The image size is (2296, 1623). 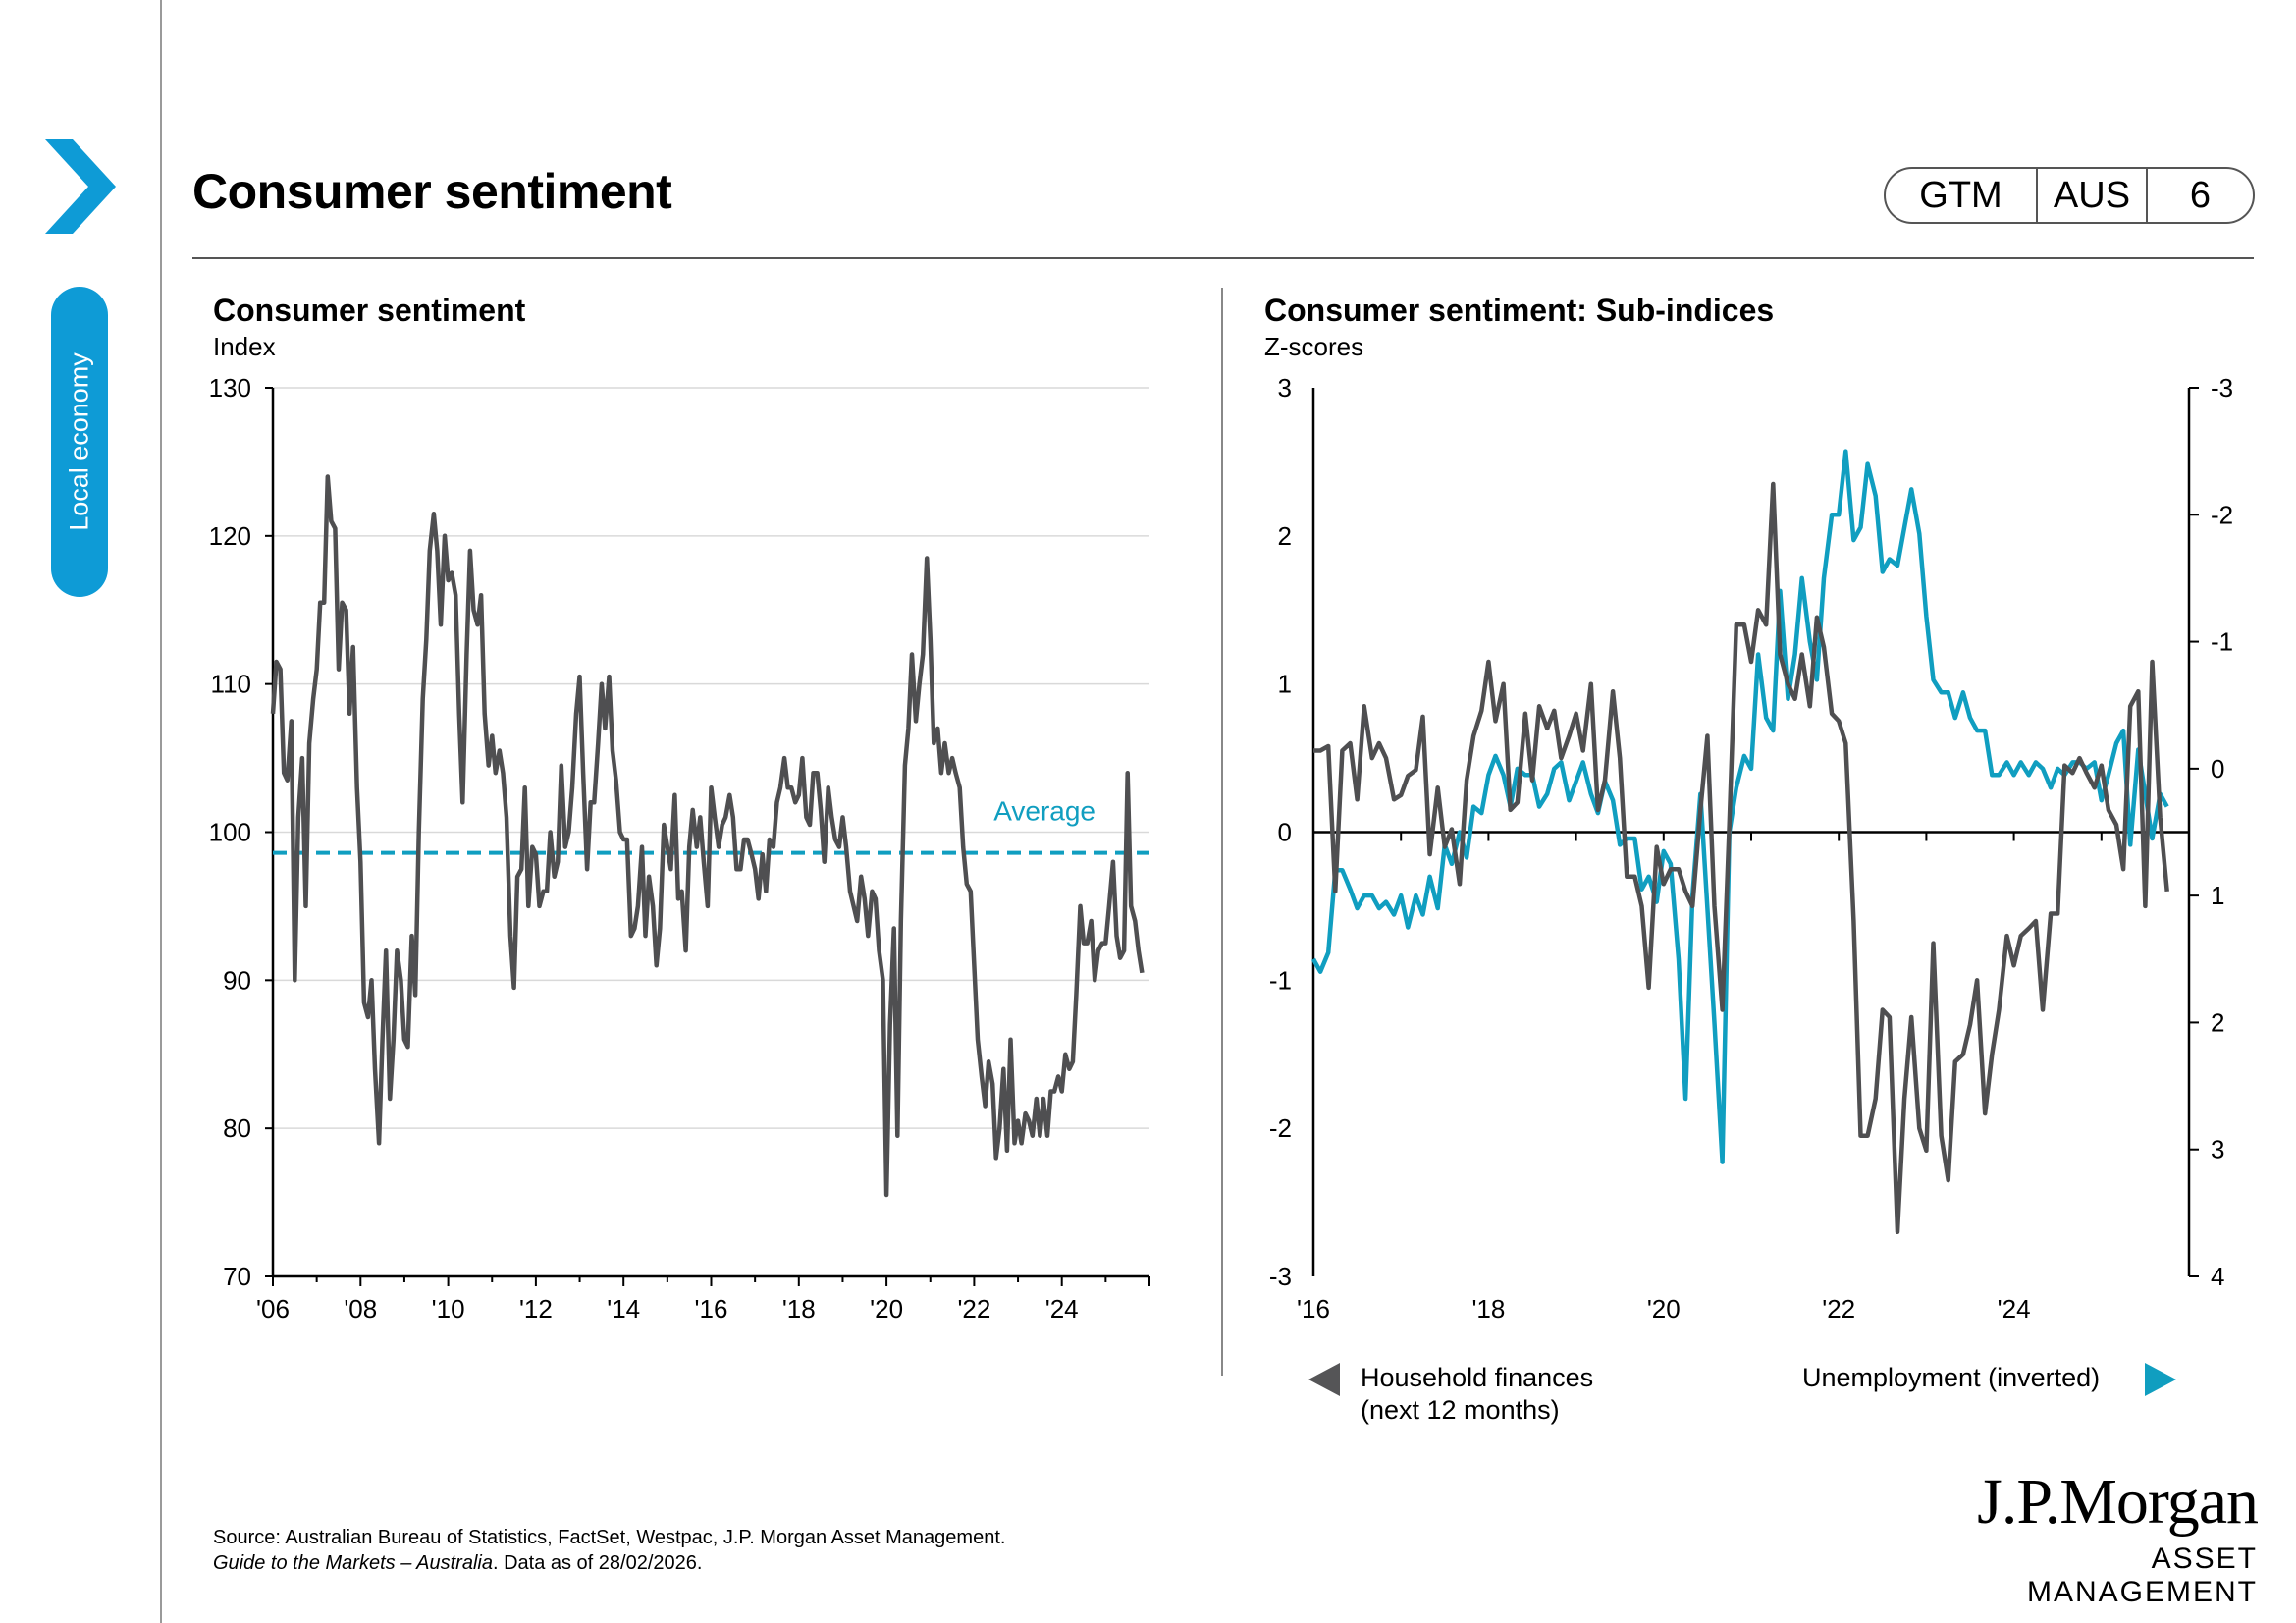 I want to click on legend-left-arrow-icon, so click(x=1324, y=1380).